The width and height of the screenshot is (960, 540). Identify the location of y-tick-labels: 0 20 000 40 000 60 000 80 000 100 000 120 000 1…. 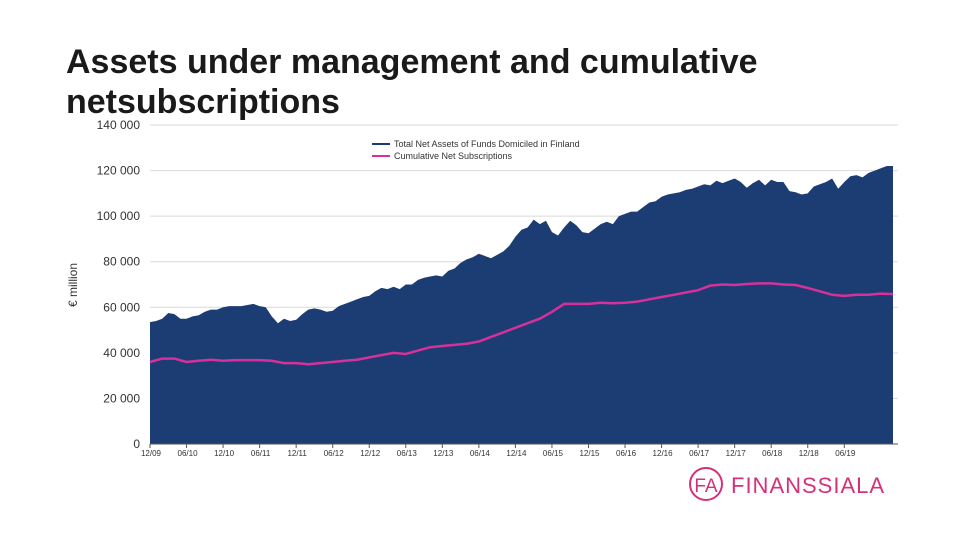
(119, 284).